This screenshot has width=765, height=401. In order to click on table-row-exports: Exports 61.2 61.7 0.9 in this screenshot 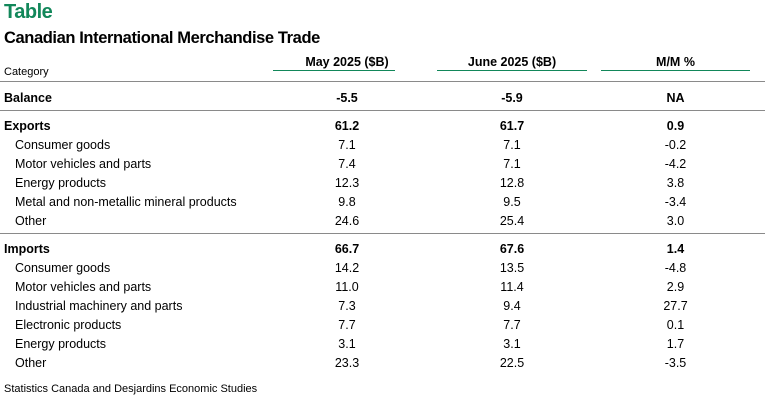, I will do `click(382, 126)`.